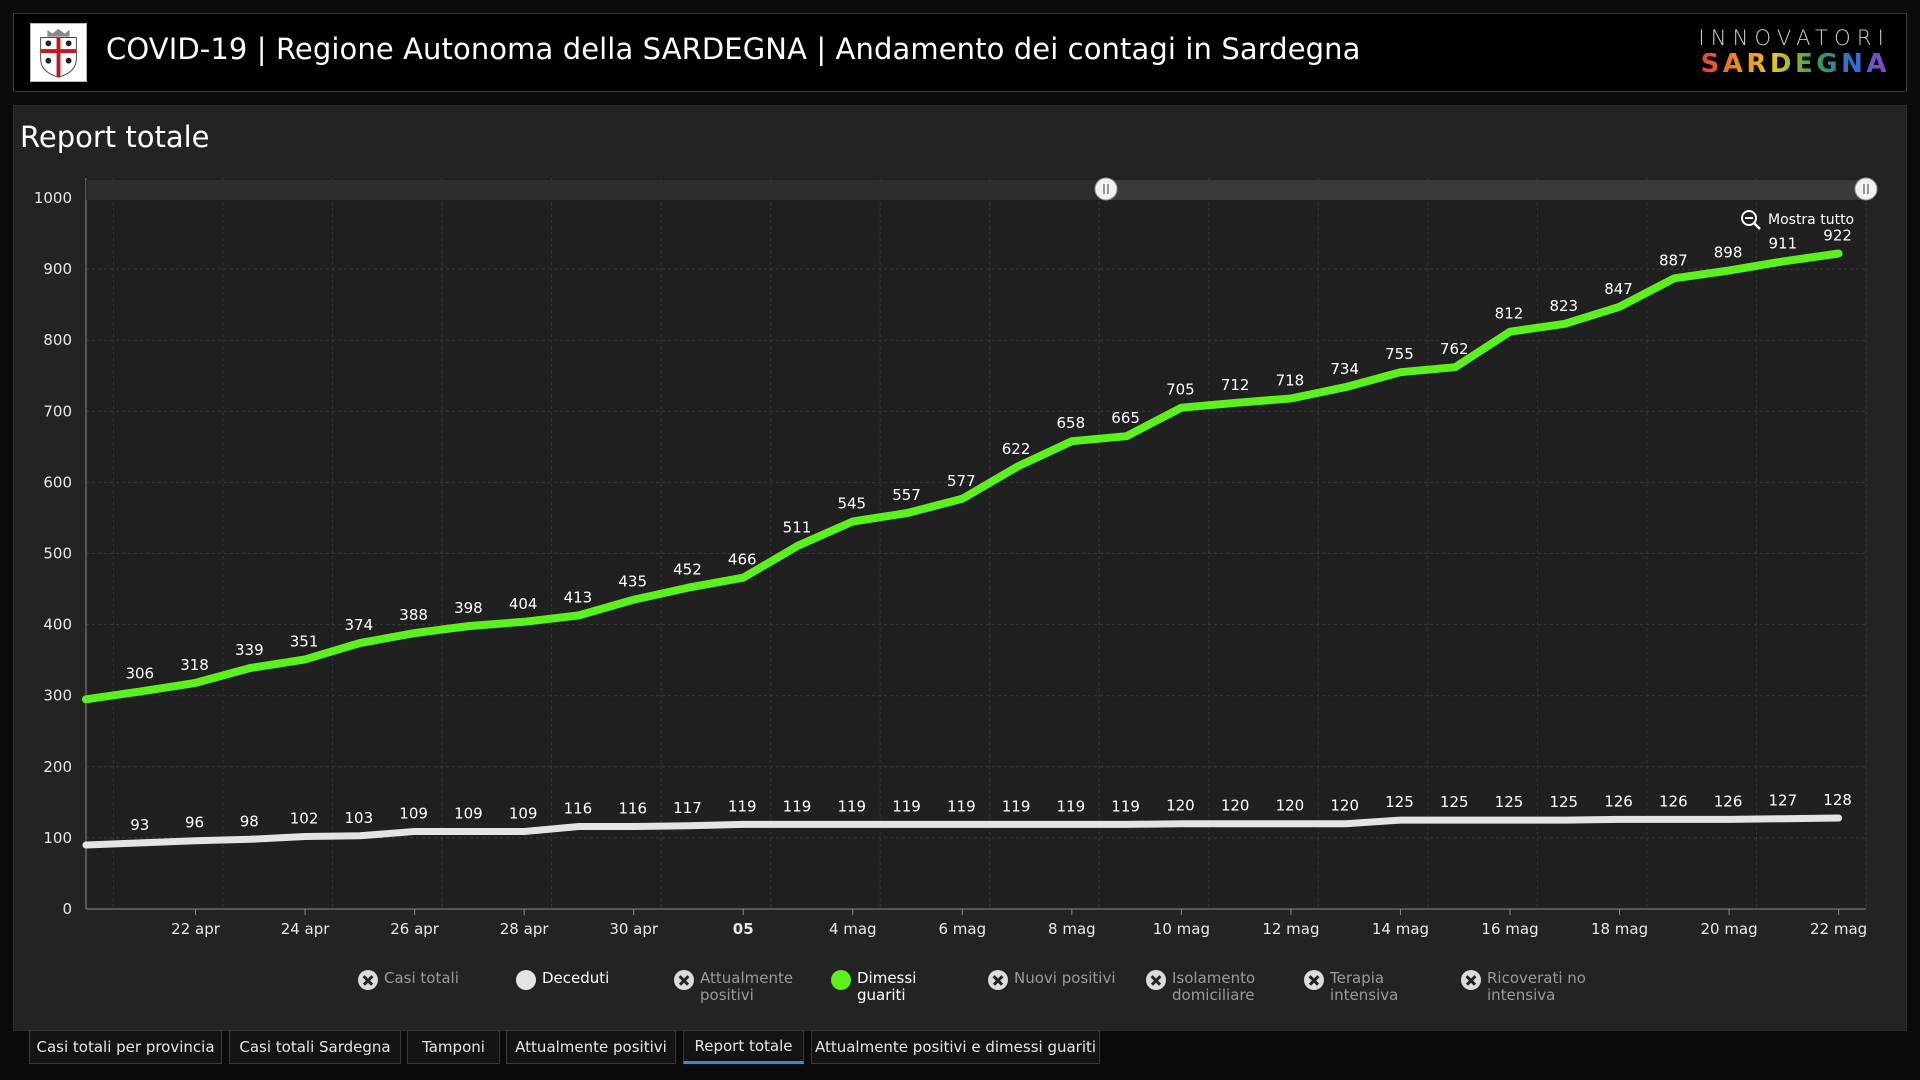  I want to click on tab-3: Attualmente positivi, so click(591, 1047).